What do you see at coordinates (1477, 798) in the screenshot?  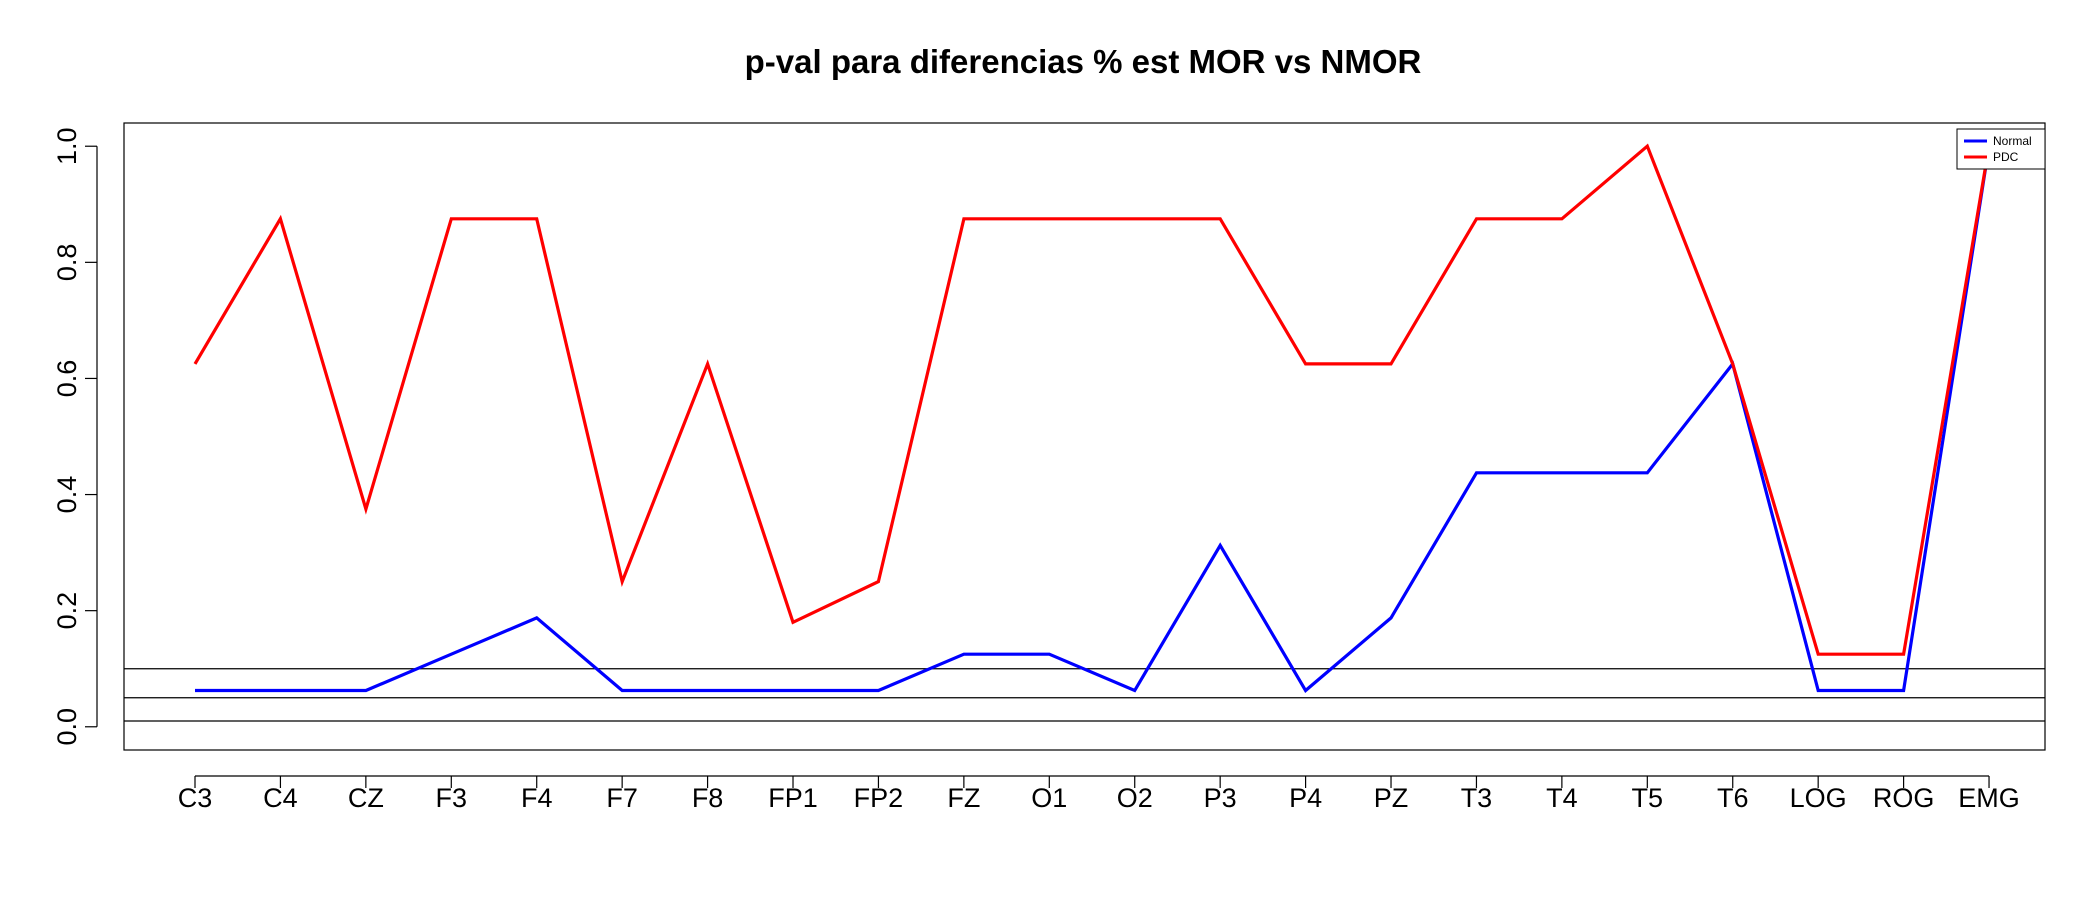 I see `x-tick-label: T3` at bounding box center [1477, 798].